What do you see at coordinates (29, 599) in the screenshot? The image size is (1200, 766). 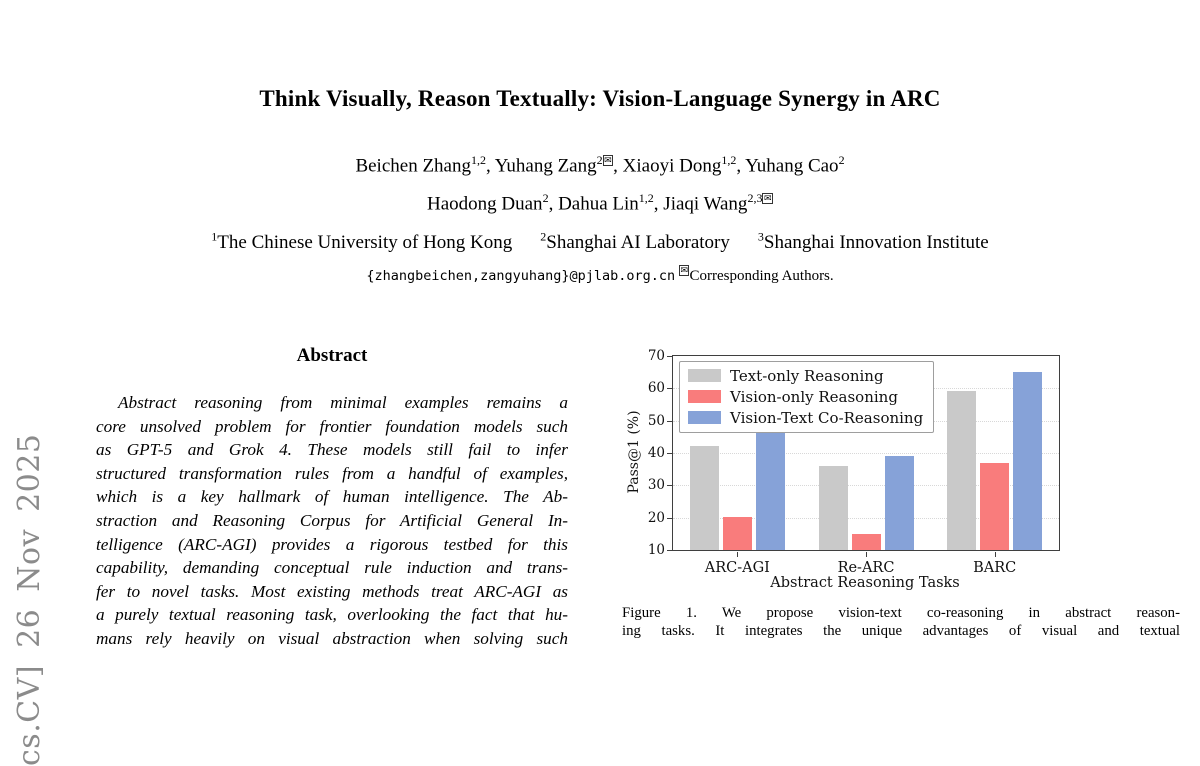 I see `arxiv-banner: cs.CV] 26 Nov 2025` at bounding box center [29, 599].